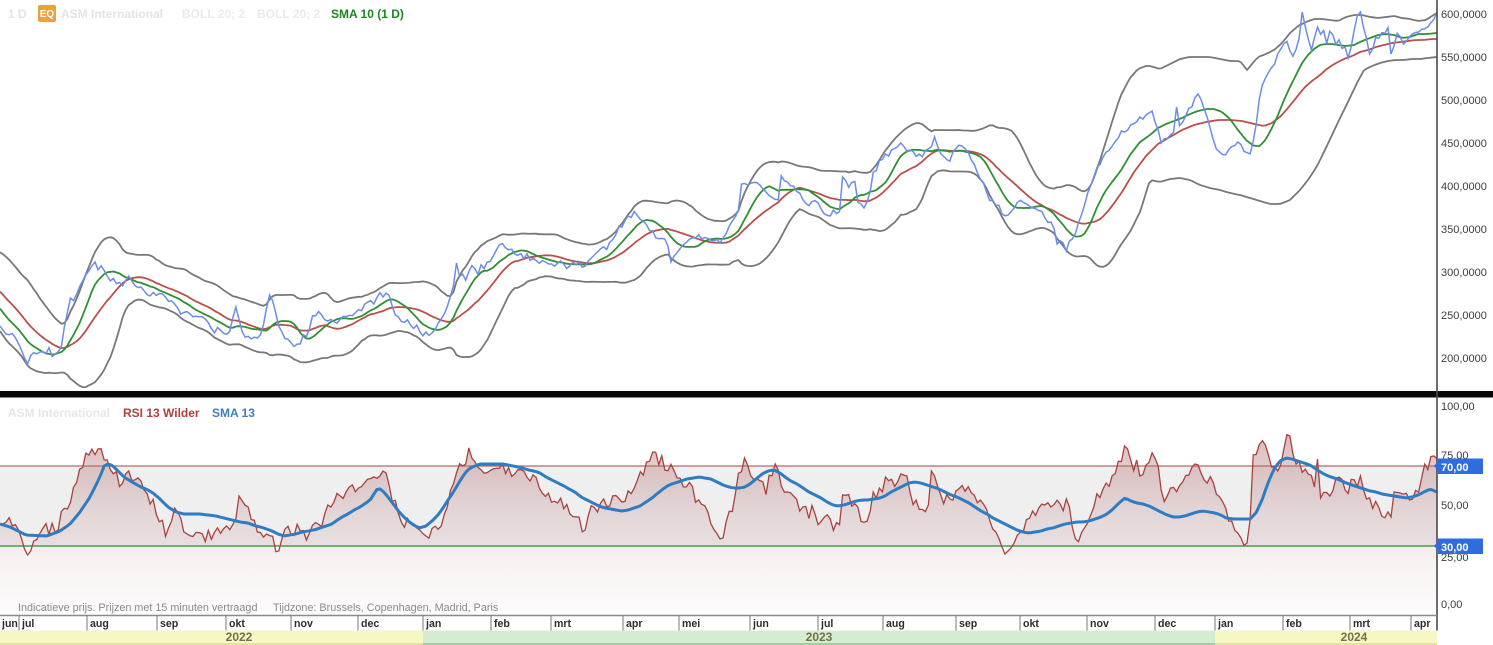  Describe the element at coordinates (1455, 506) in the screenshot. I see `svg-text: 50,00` at that location.